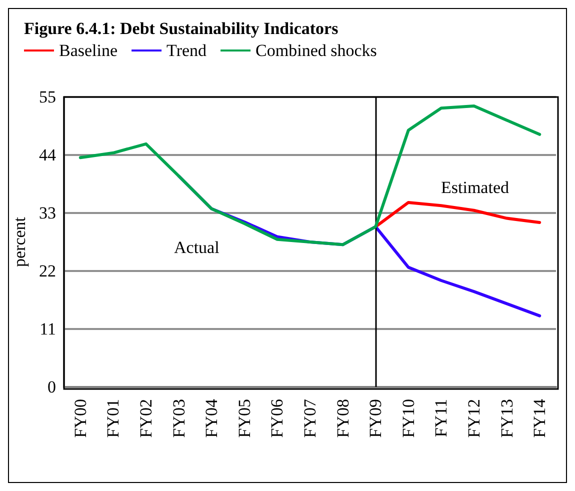 This screenshot has width=575, height=491. What do you see at coordinates (178, 418) in the screenshot?
I see `x-tick-label: FY03` at bounding box center [178, 418].